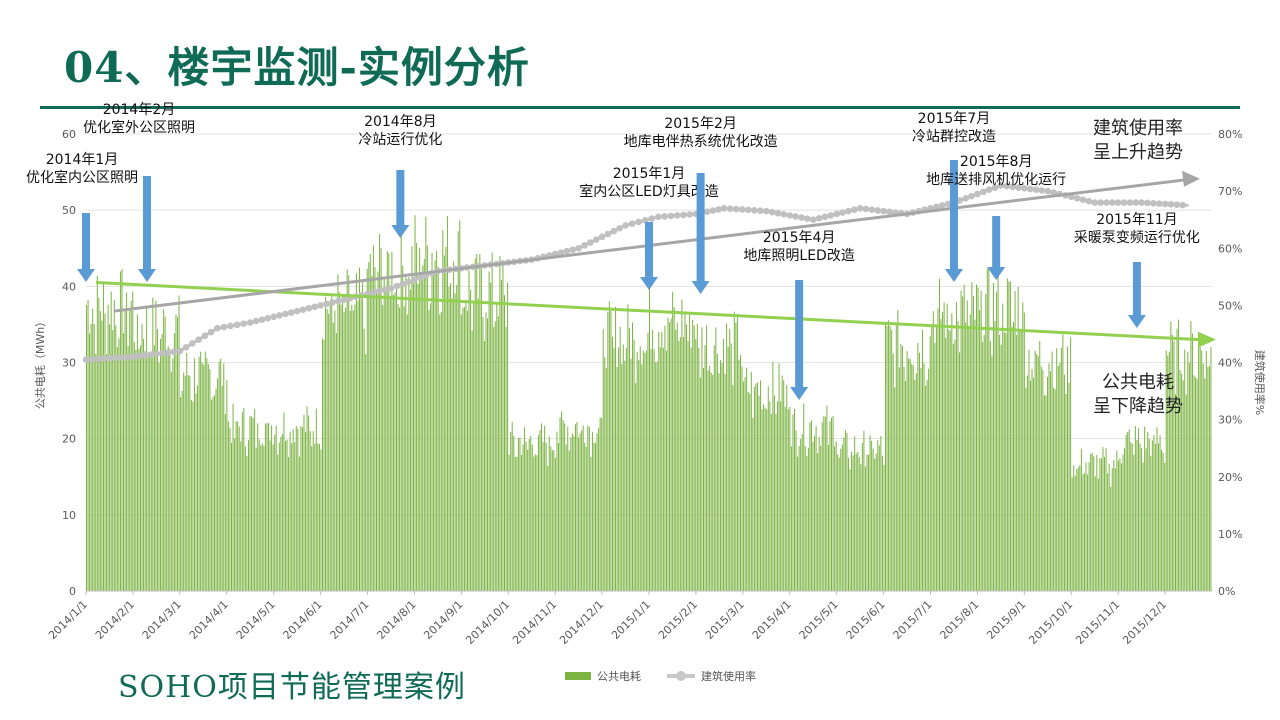 The height and width of the screenshot is (720, 1280). I want to click on x-tick-label: 2014/4/1, so click(209, 620).